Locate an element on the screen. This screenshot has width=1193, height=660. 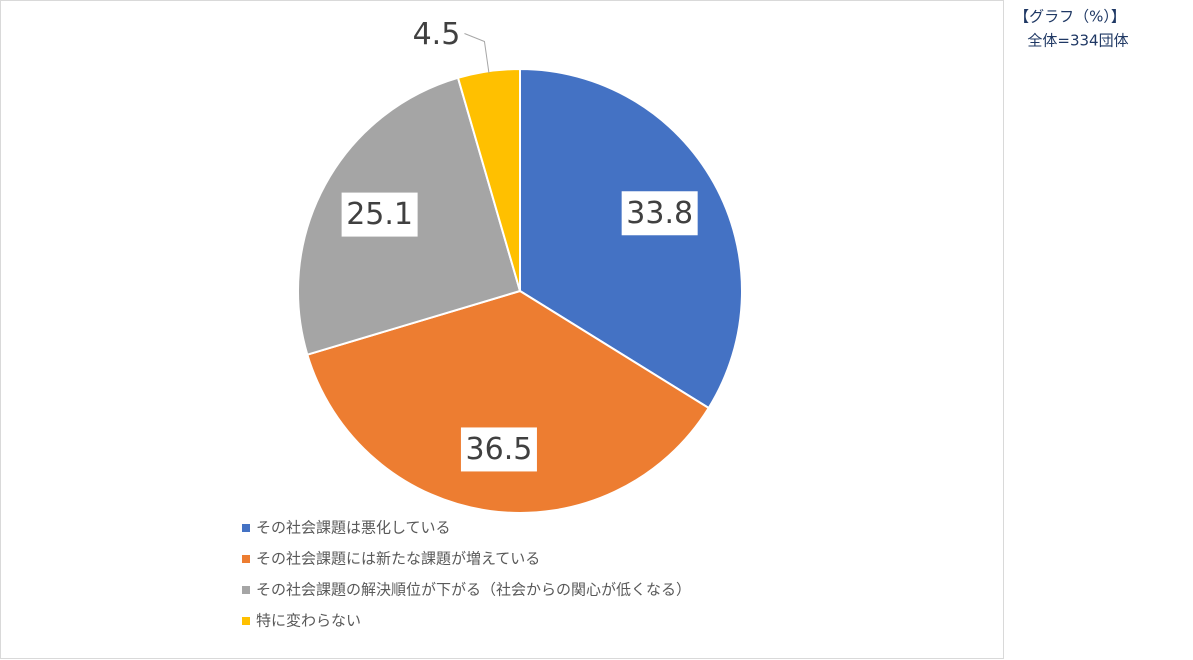
data-label: 4.5 is located at coordinates (437, 34).